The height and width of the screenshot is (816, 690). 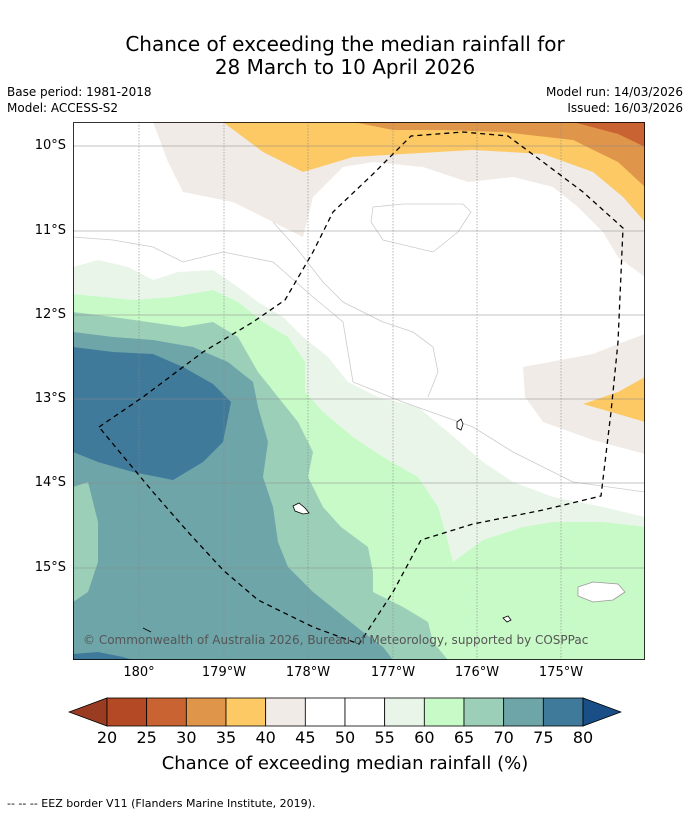 What do you see at coordinates (224, 672) in the screenshot?
I see `longitude-label-179w: 179°W` at bounding box center [224, 672].